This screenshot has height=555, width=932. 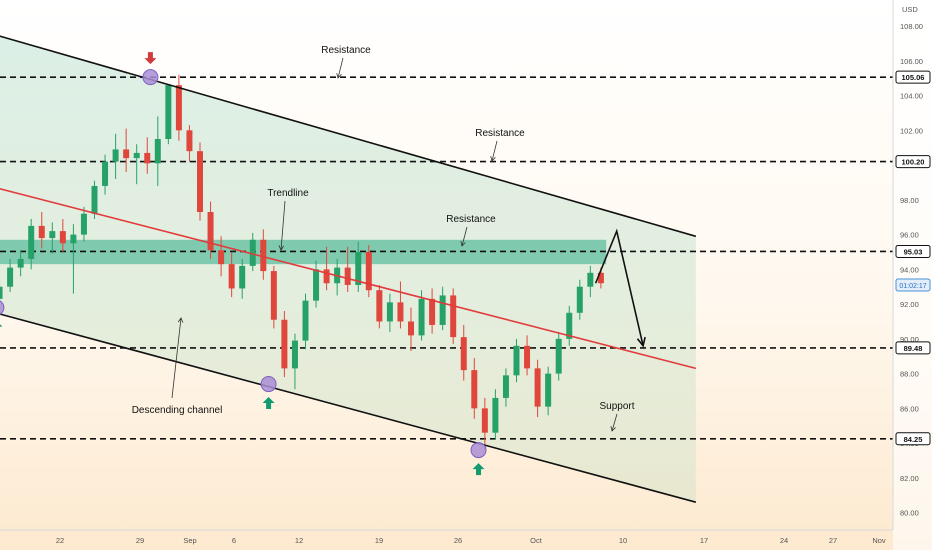 What do you see at coordinates (616, 406) in the screenshot?
I see `annotation-support: Support` at bounding box center [616, 406].